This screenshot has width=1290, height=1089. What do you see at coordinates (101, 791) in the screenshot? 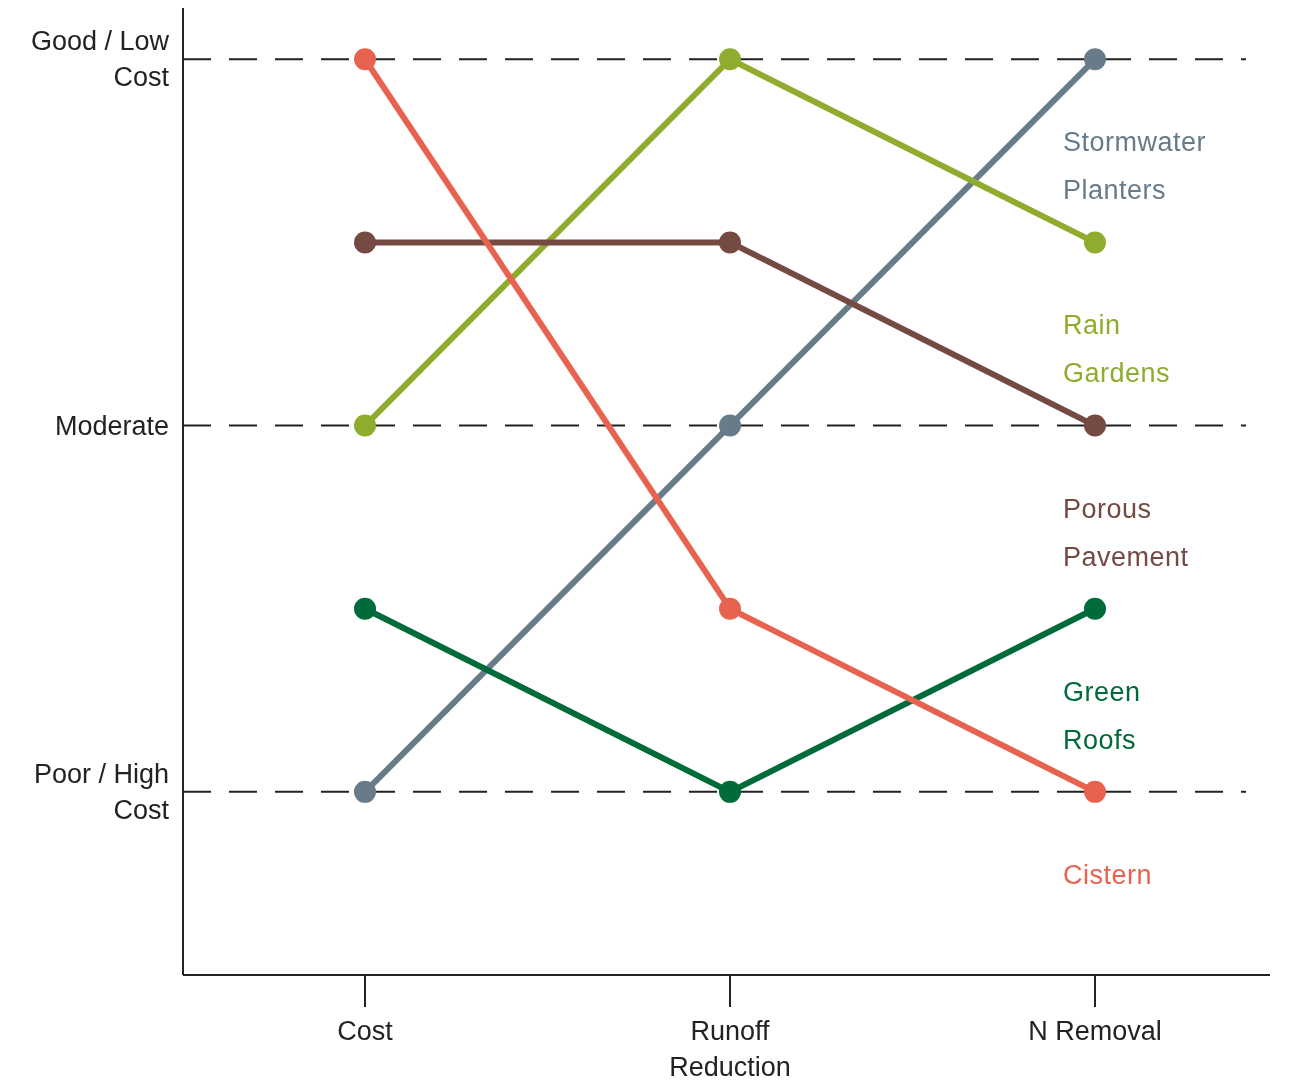
I see `ref-line-label: Poor / High Cost` at bounding box center [101, 791].